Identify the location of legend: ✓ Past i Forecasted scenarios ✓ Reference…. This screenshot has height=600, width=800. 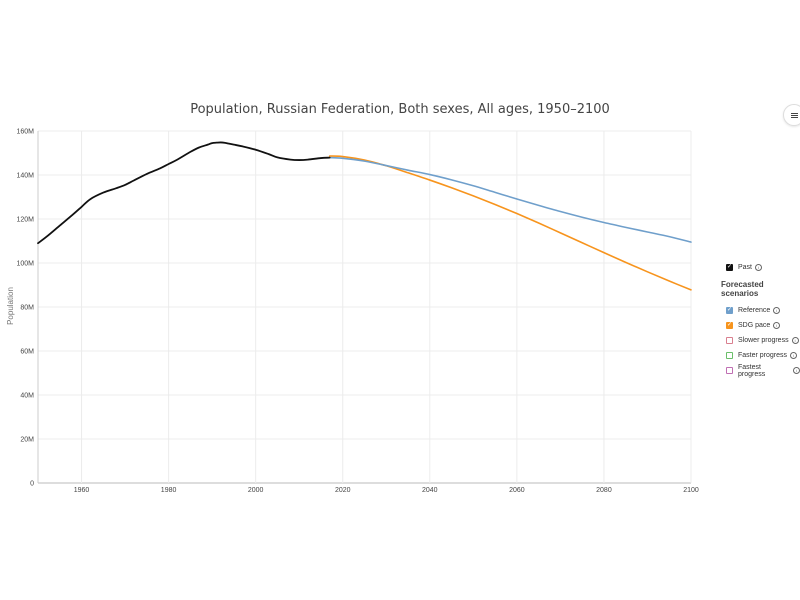
(760, 319).